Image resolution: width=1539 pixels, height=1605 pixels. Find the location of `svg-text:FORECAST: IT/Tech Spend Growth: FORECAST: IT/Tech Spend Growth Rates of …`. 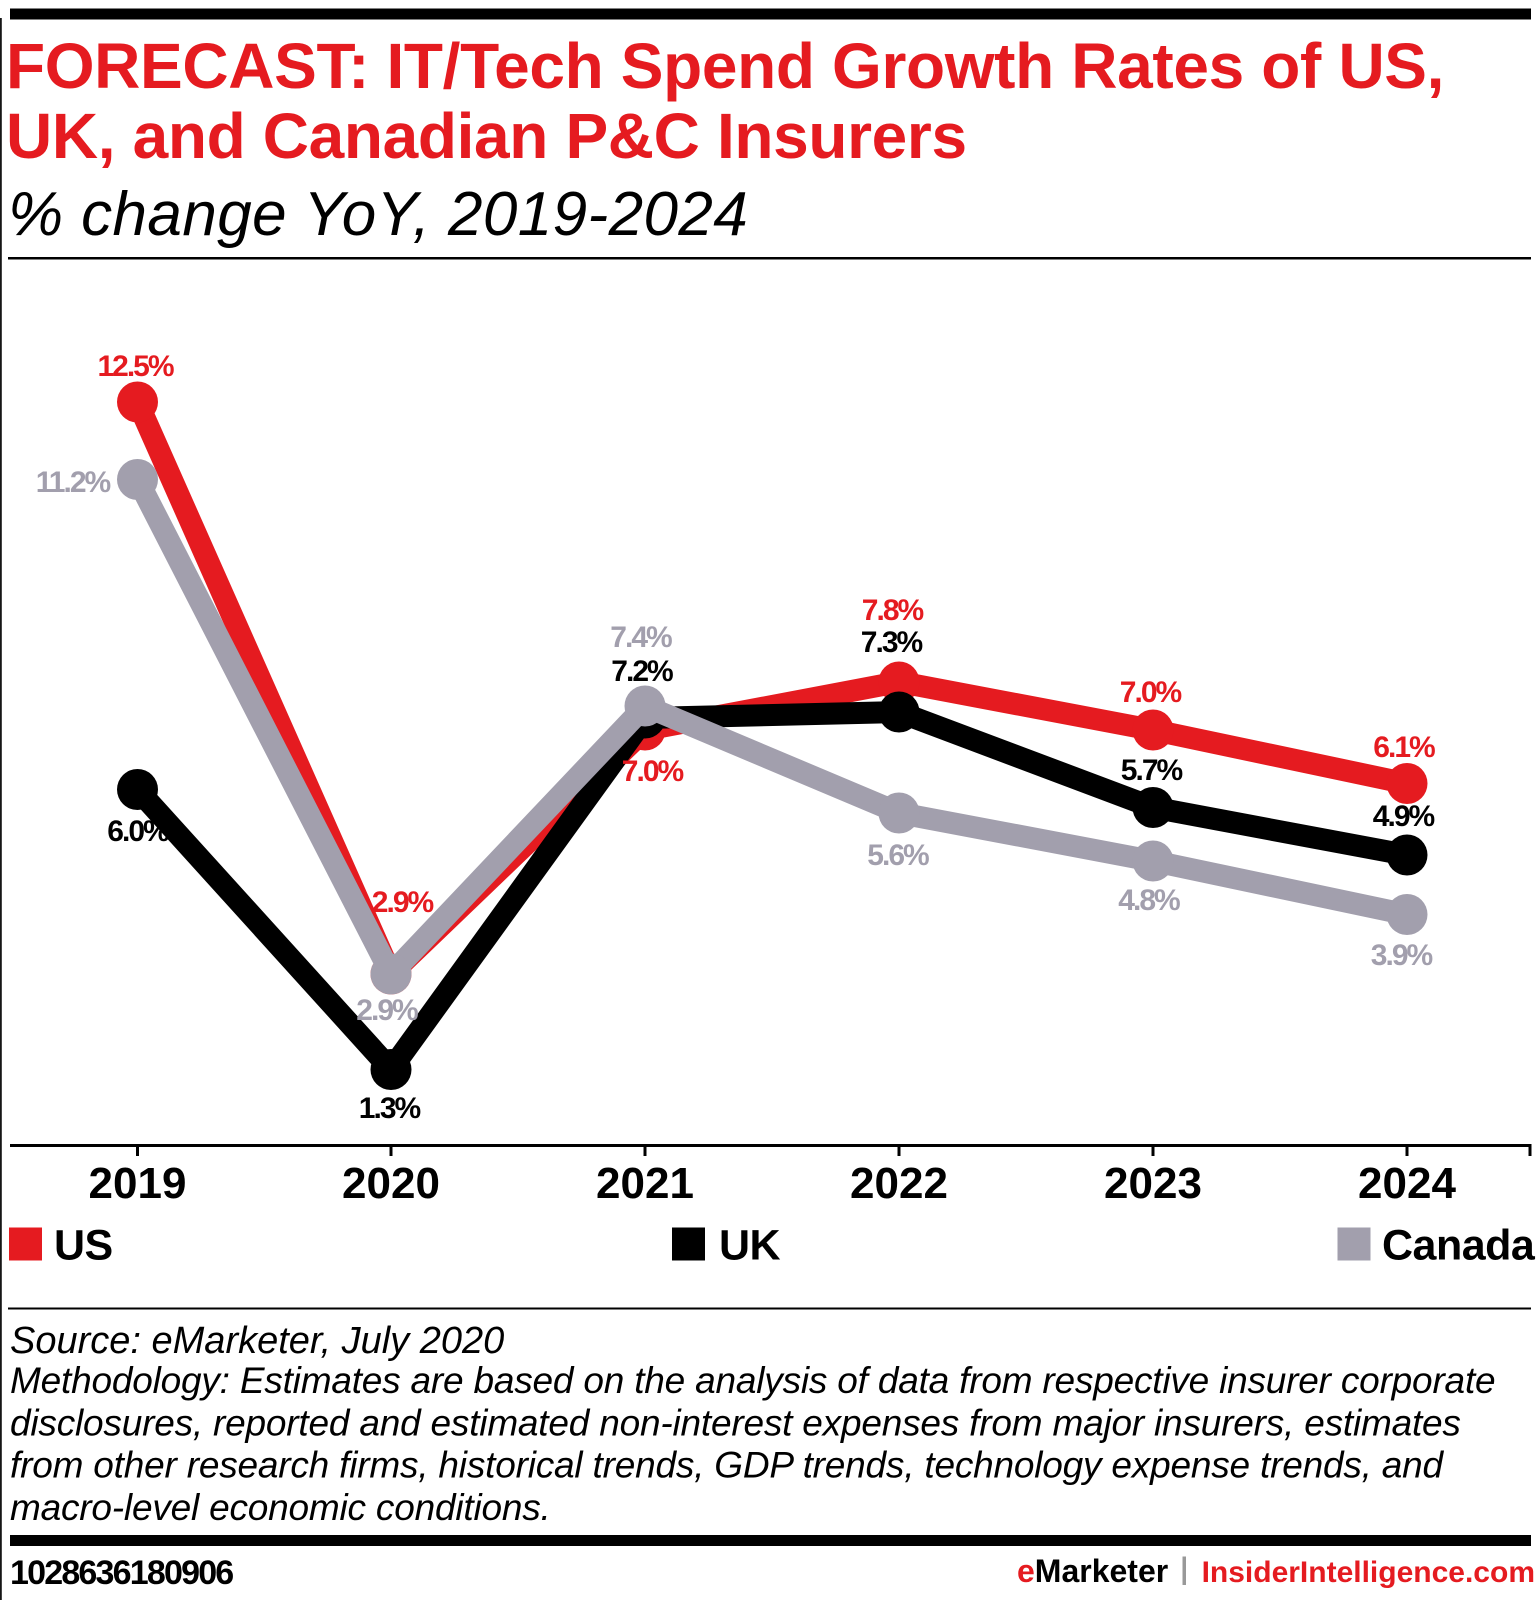

svg-text:FORECAST: IT/Tech Spend Growth: FORECAST: IT/Tech Spend Growth Rates of … is located at coordinates (725, 66).